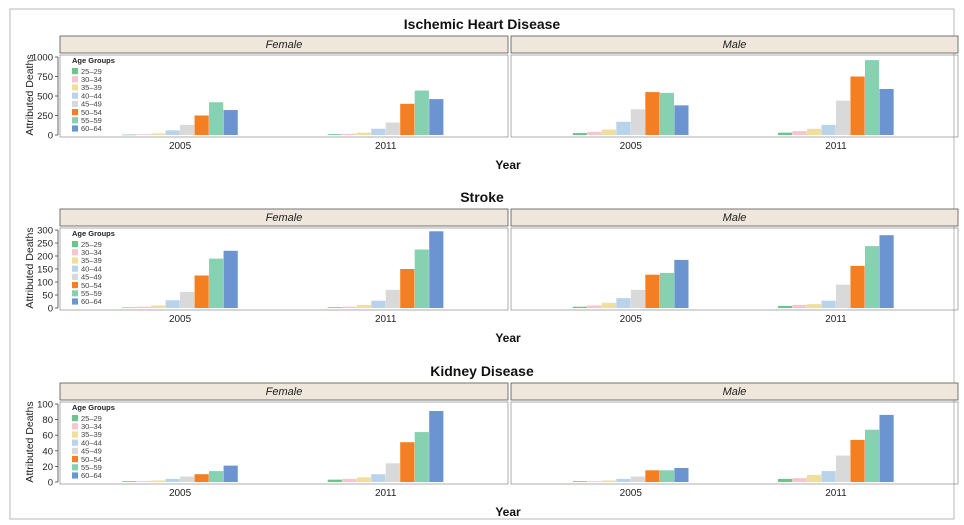  What do you see at coordinates (93, 407) in the screenshot?
I see `legend-title: Age Groups` at bounding box center [93, 407].